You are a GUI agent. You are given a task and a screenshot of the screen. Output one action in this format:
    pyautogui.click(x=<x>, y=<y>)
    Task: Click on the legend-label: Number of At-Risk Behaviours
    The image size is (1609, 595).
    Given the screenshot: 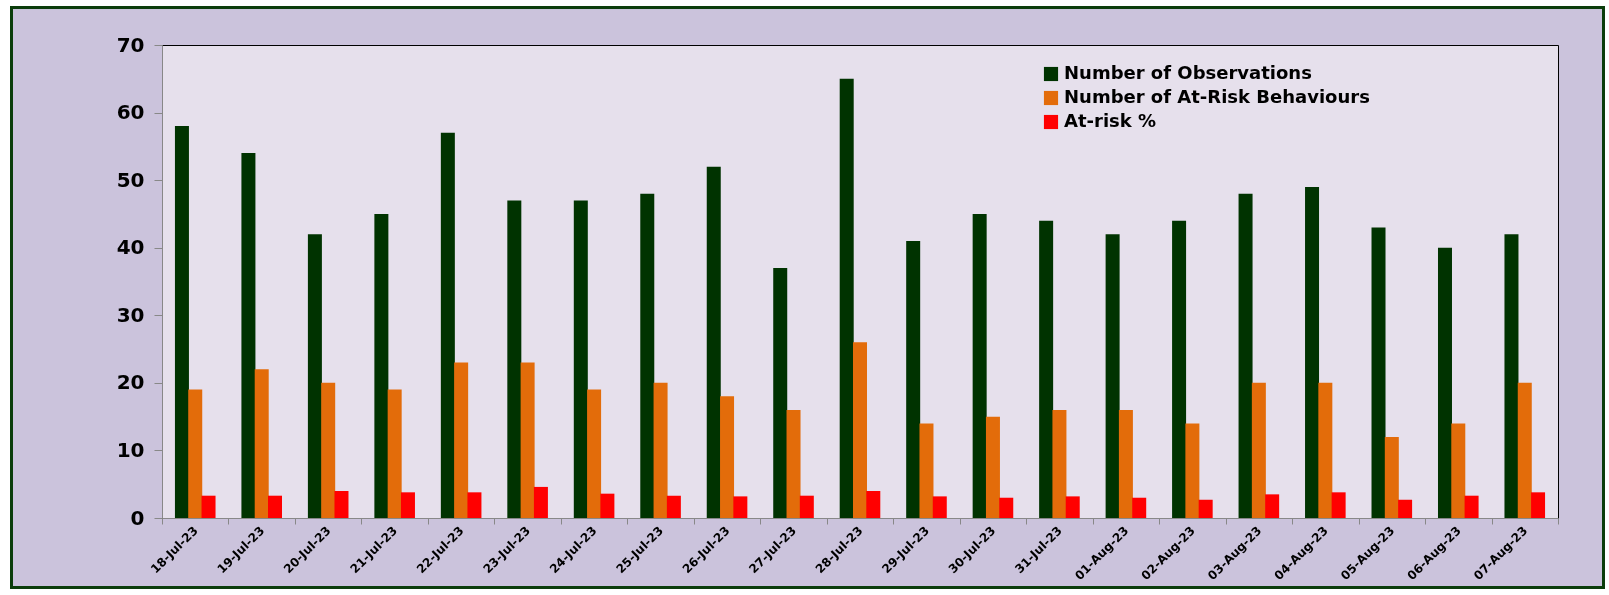 What is the action you would take?
    pyautogui.click(x=1217, y=96)
    